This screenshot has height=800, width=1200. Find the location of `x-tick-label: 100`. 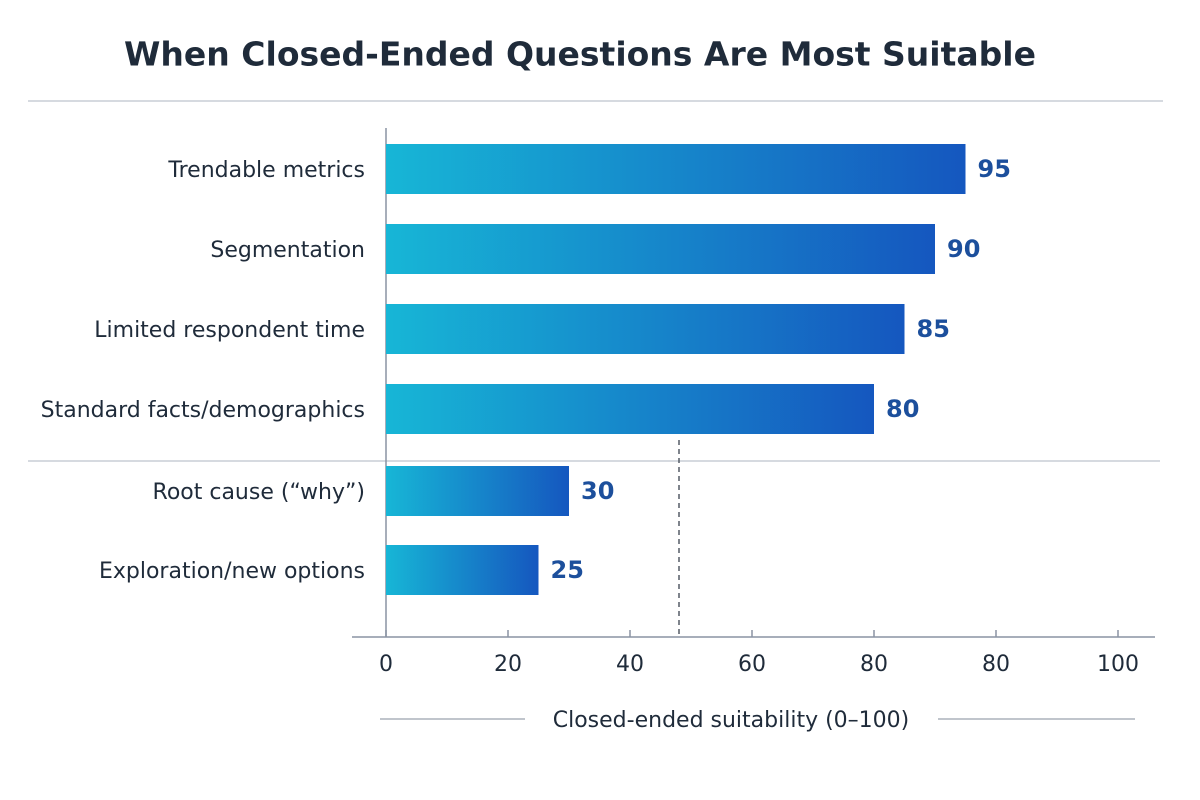

x-tick-label: 100 is located at coordinates (1118, 664).